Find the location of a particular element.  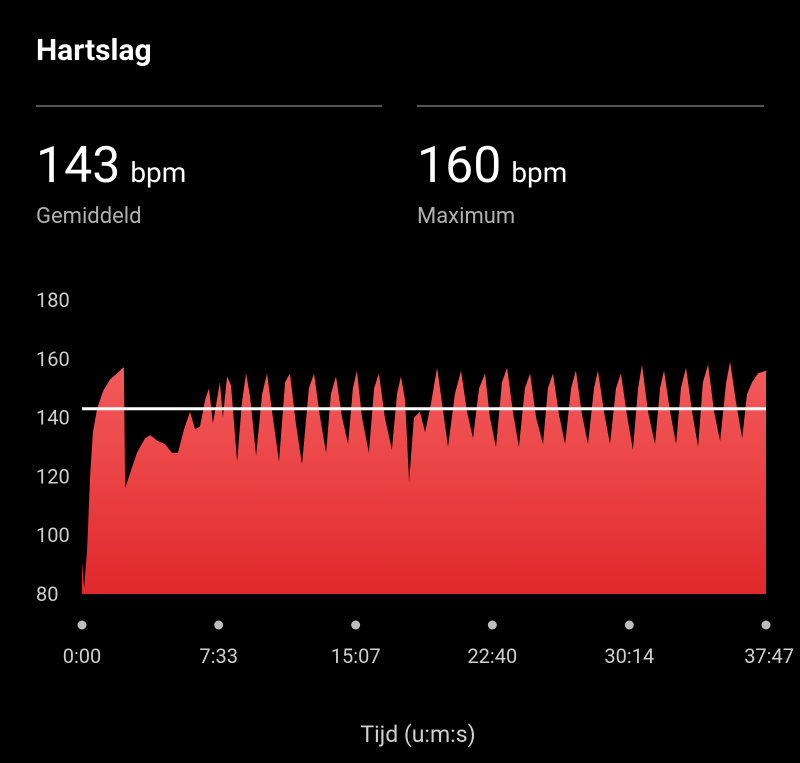

stat-value: 160 is located at coordinates (459, 166).